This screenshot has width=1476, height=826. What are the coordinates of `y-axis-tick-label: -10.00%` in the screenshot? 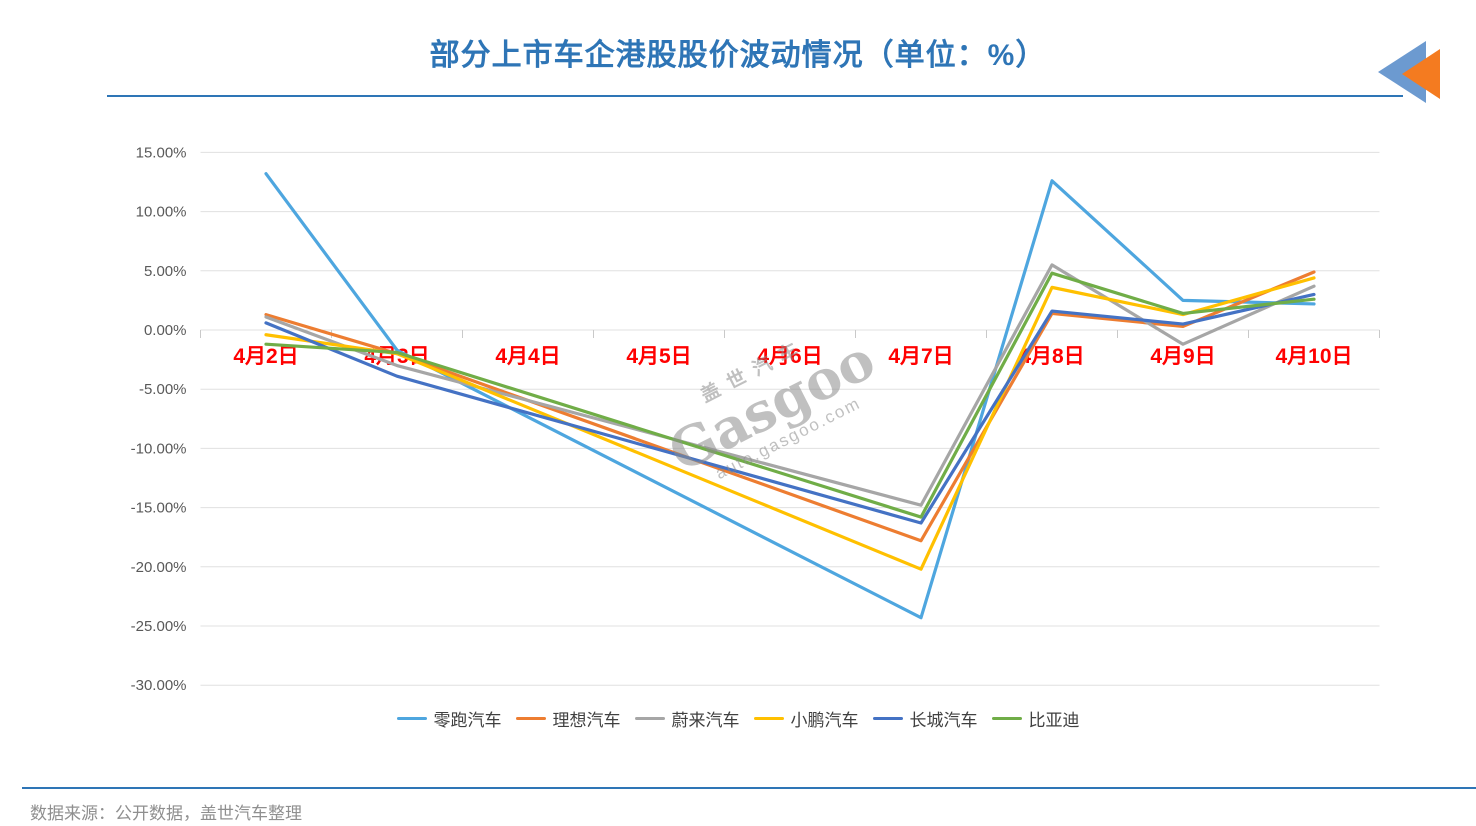 It's located at (159, 448).